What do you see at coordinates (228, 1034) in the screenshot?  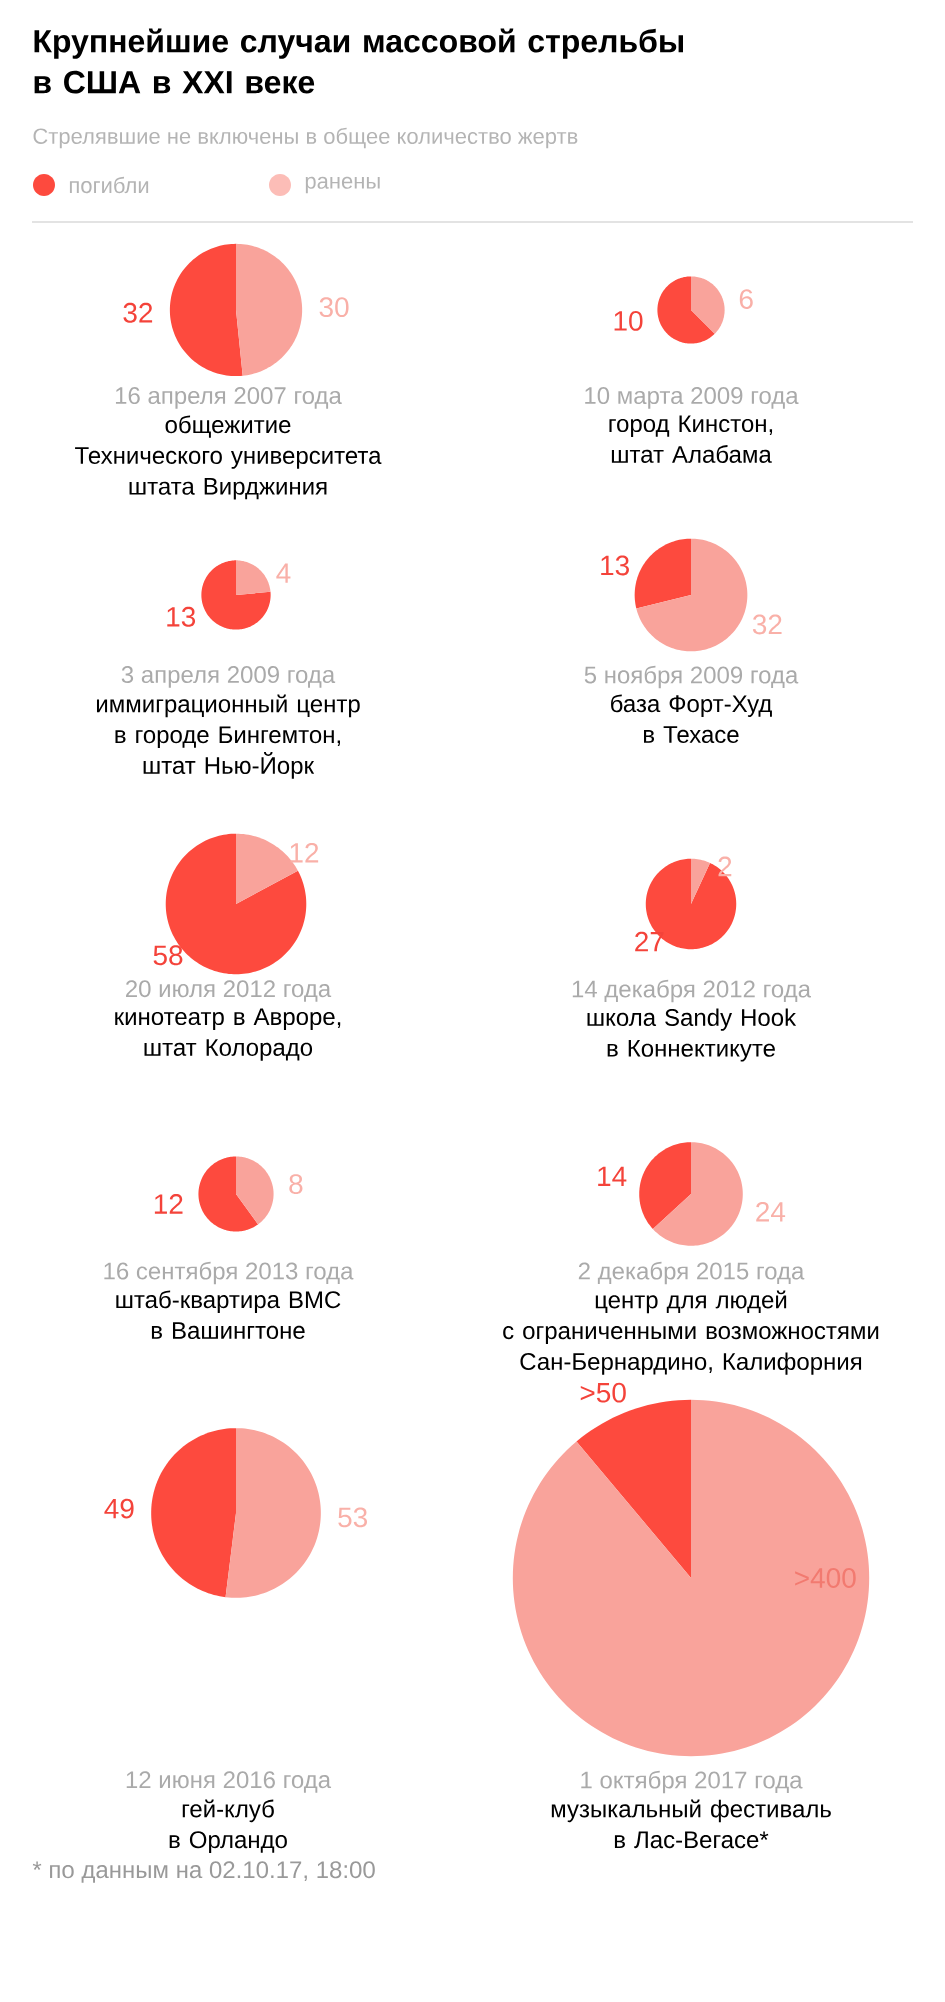 I see `text: кинотеатр в Авроре, штат Колорадо` at bounding box center [228, 1034].